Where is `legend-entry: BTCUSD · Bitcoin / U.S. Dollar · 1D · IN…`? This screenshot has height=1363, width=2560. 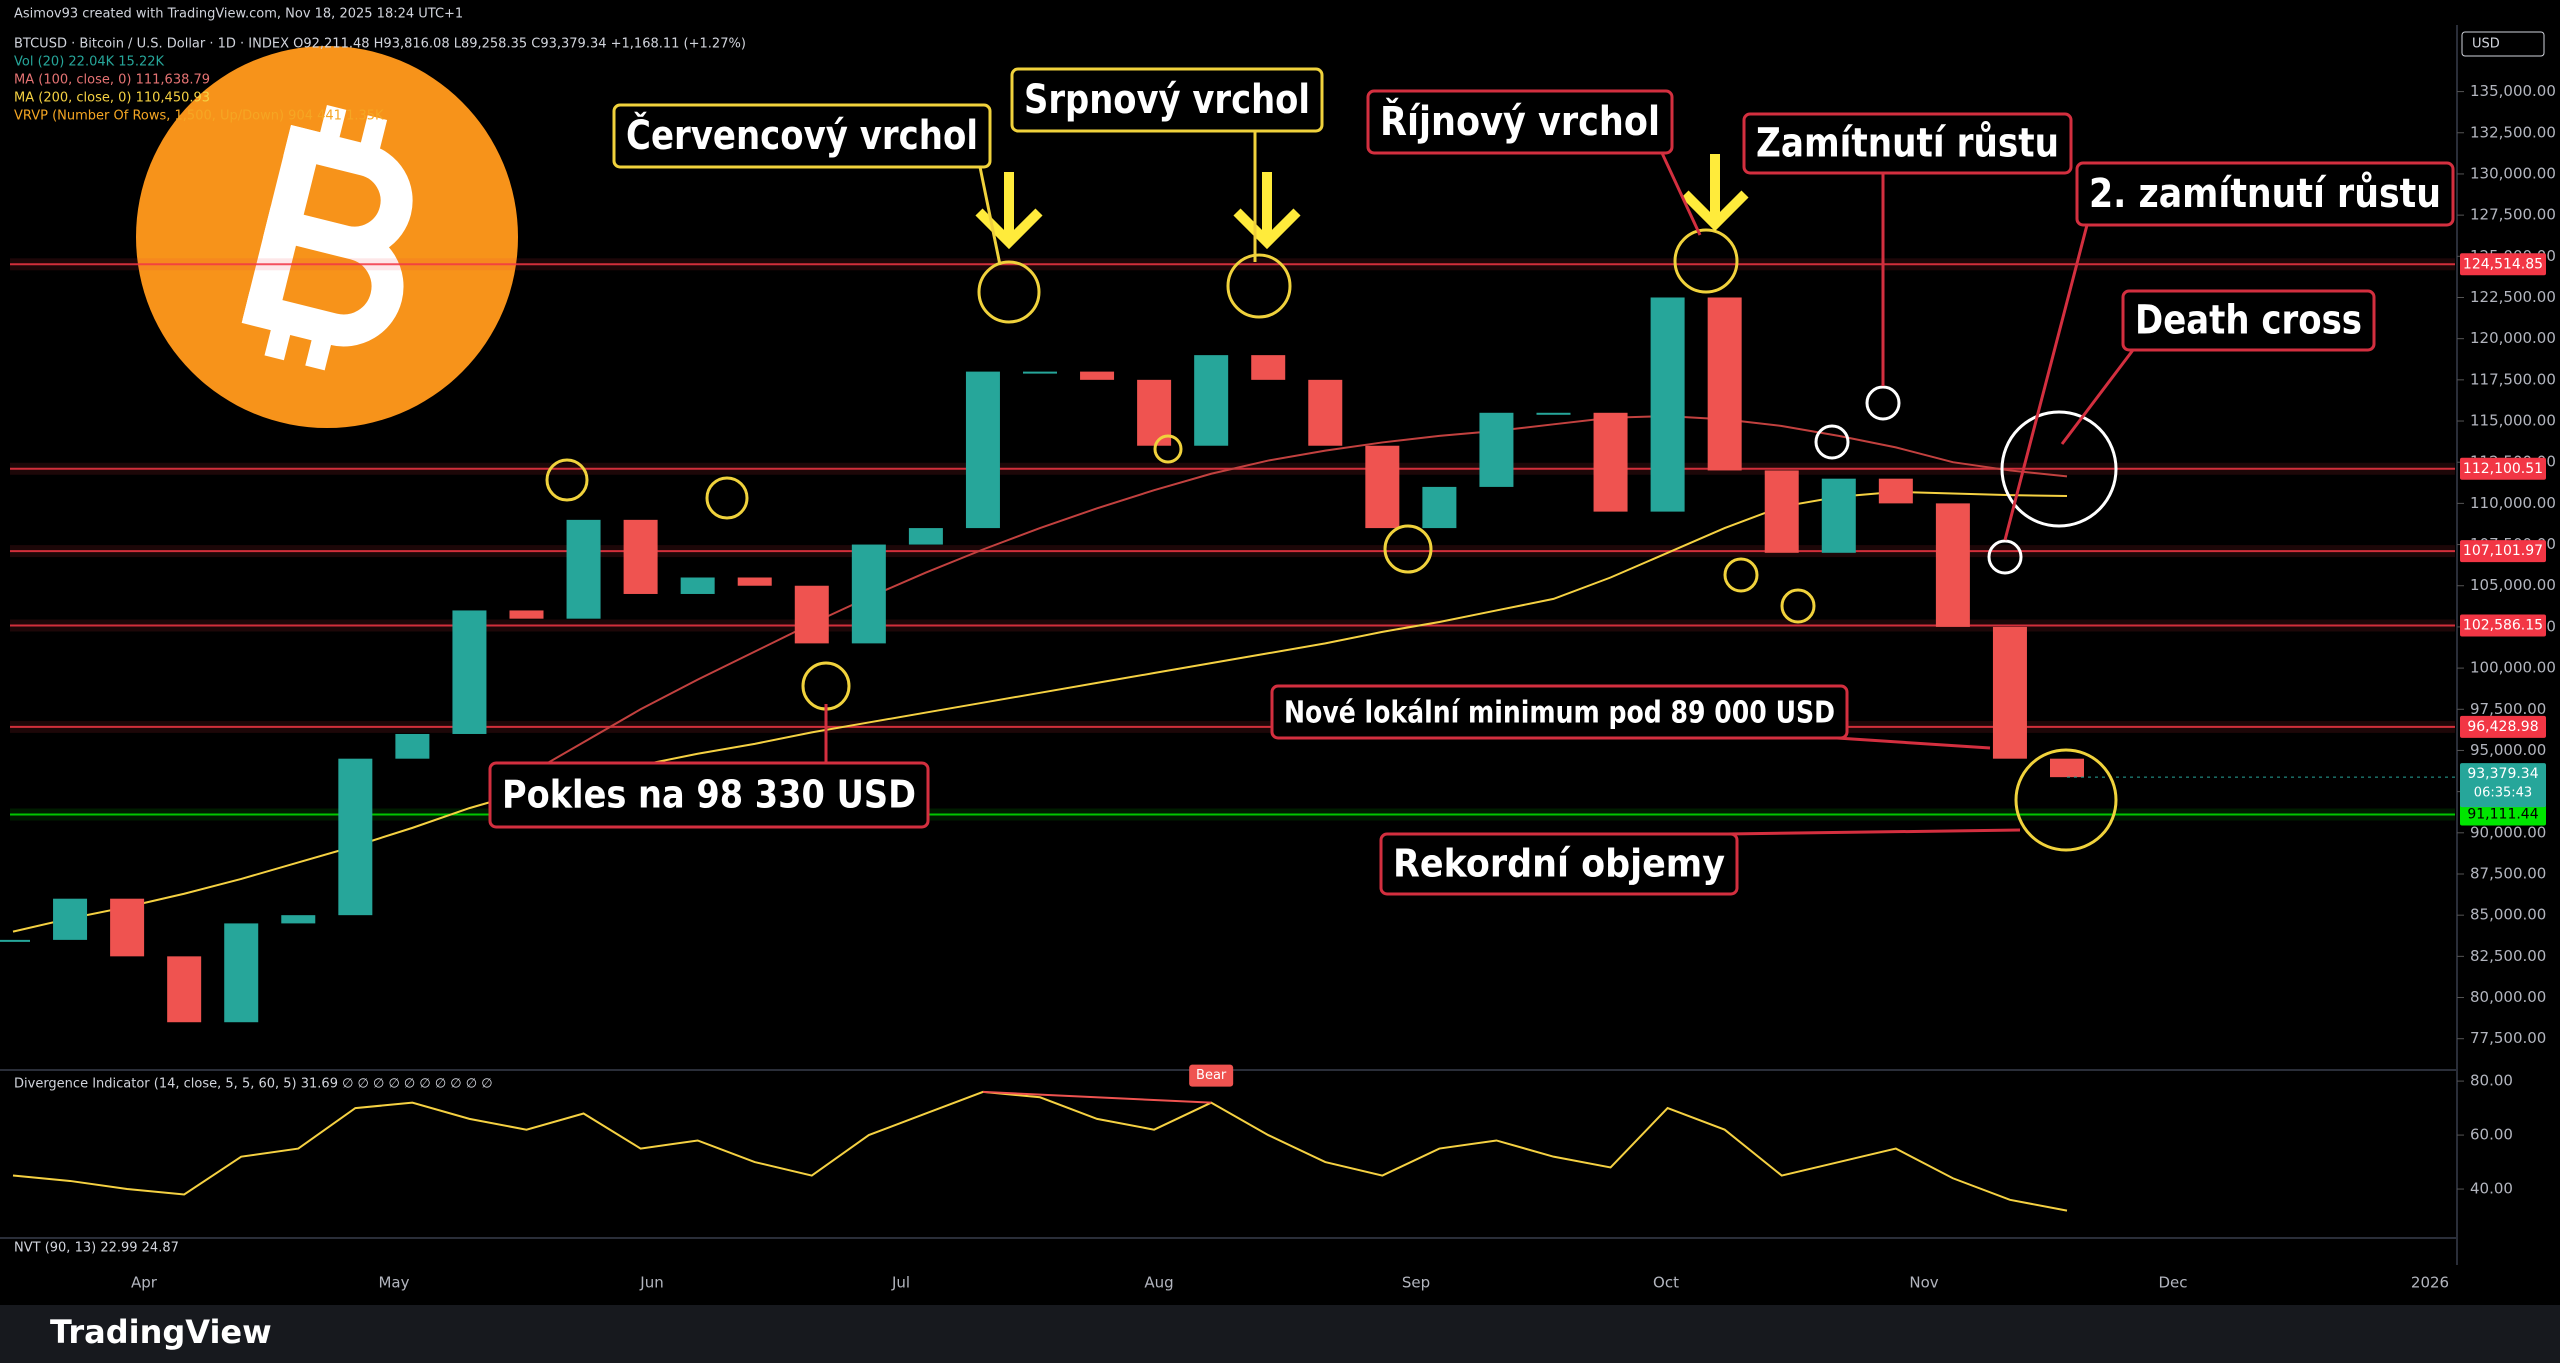
legend-entry: BTCUSD · Bitcoin / U.S. Dollar · 1D · IN… is located at coordinates (380, 44).